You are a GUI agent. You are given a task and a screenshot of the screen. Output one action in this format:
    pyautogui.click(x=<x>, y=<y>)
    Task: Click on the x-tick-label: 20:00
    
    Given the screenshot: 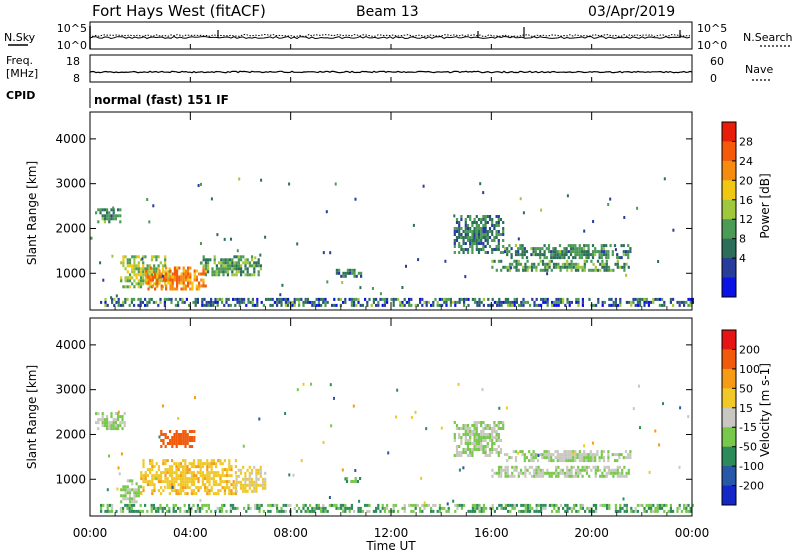 What is the action you would take?
    pyautogui.click(x=591, y=533)
    